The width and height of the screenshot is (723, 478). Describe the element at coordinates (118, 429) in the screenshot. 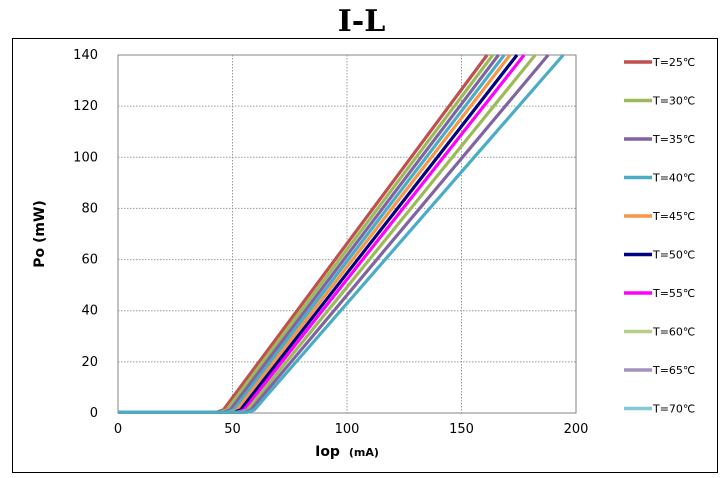

I see `x-tick-label: 0` at that location.